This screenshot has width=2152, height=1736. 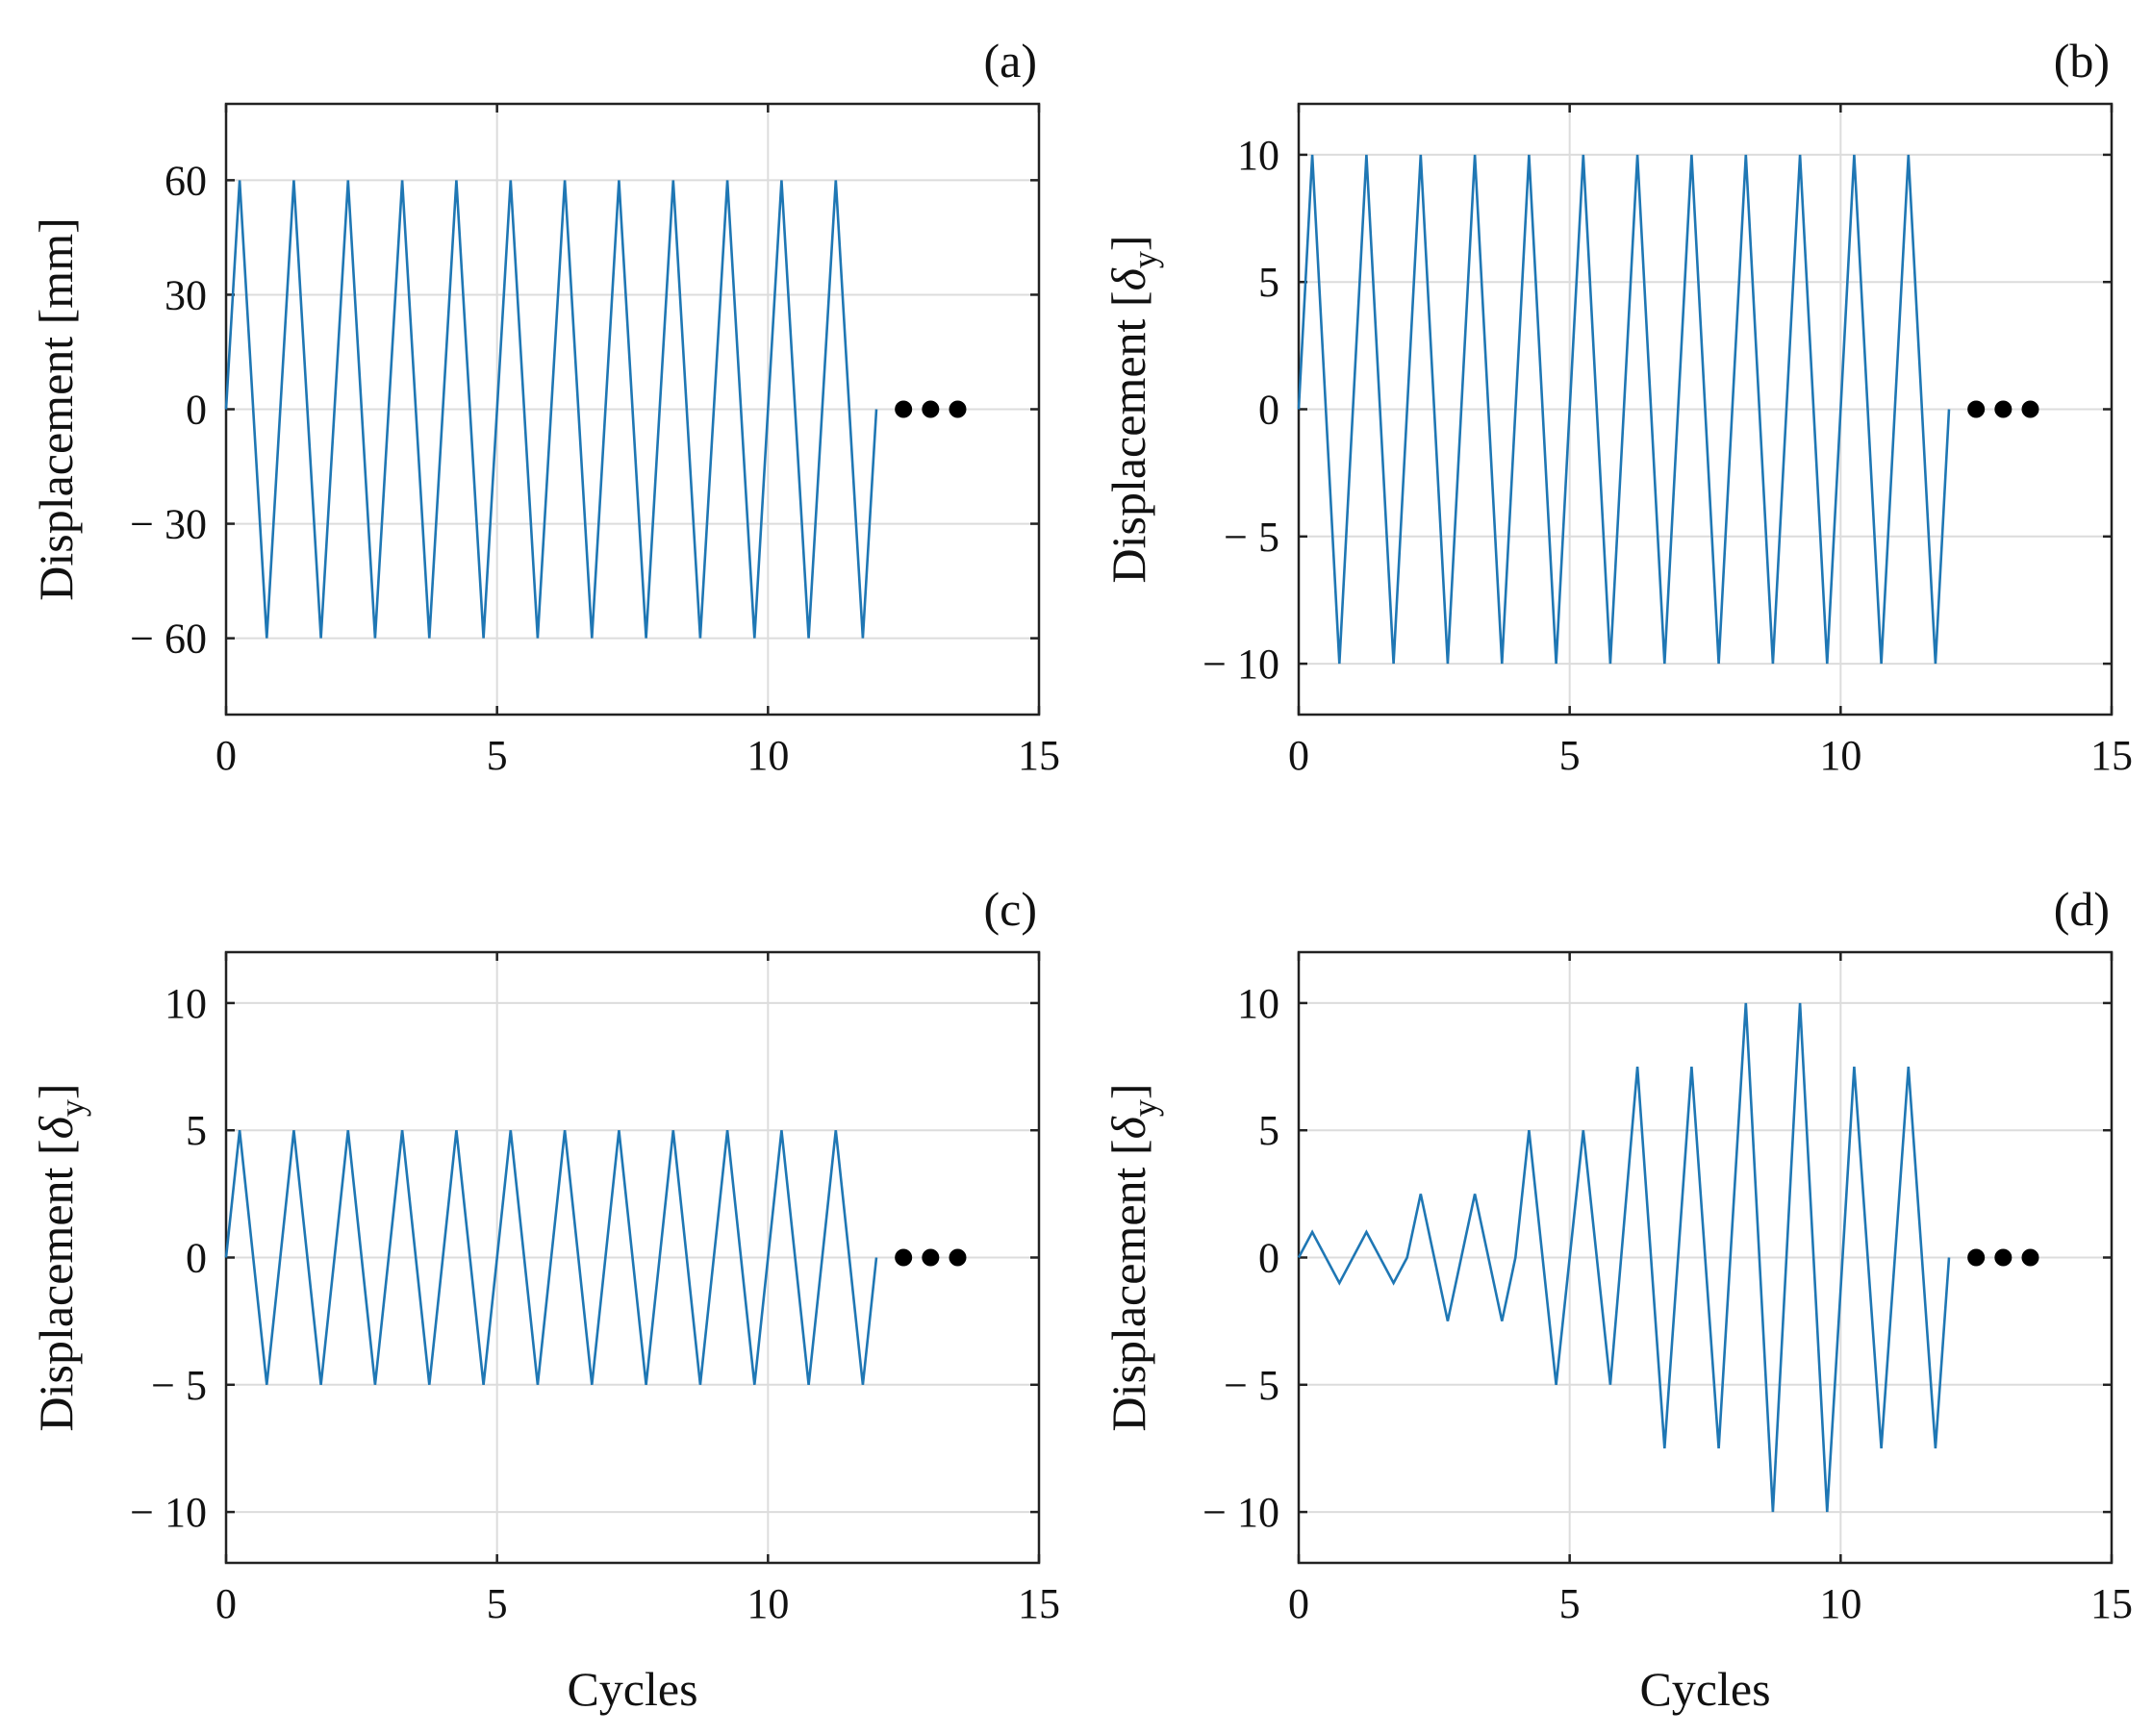 What do you see at coordinates (1840, 755) in the screenshot?
I see `panel-b-x-tick-label-2: 10` at bounding box center [1840, 755].